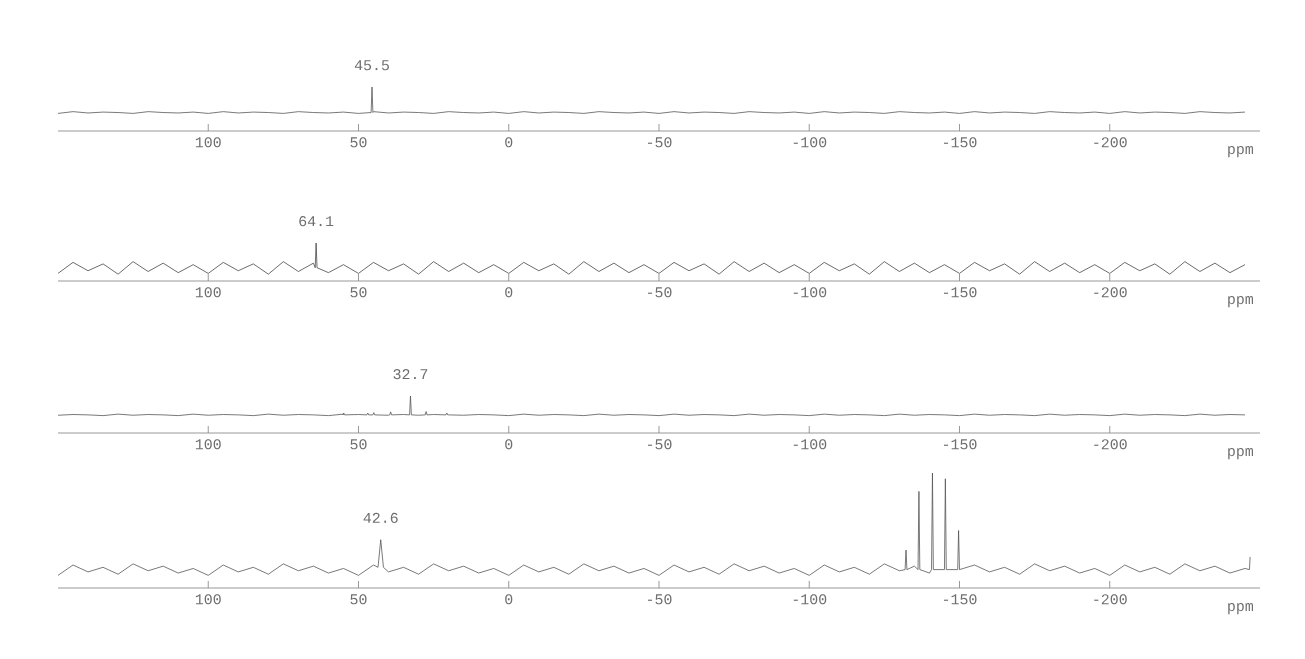 This screenshot has width=1305, height=659. Describe the element at coordinates (371, 65) in the screenshot. I see `annotation: 45.5` at that location.